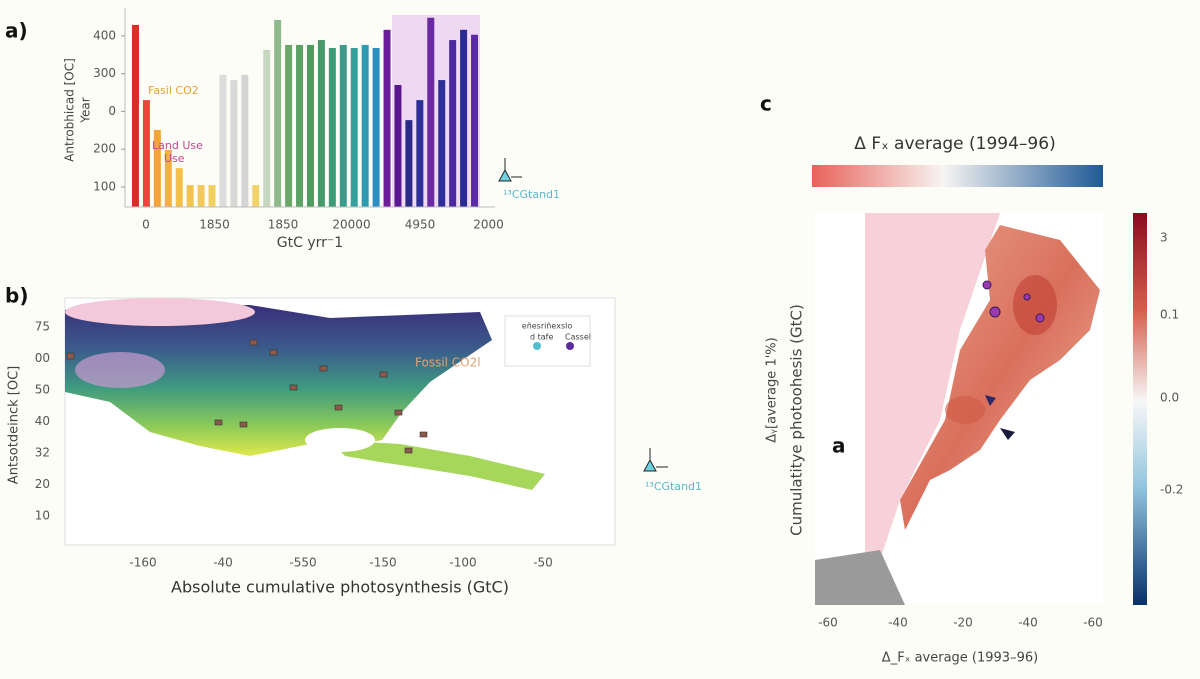 This screenshot has width=1200, height=679. What do you see at coordinates (382, 563) in the screenshot?
I see `x-tick-label: -150` at bounding box center [382, 563].